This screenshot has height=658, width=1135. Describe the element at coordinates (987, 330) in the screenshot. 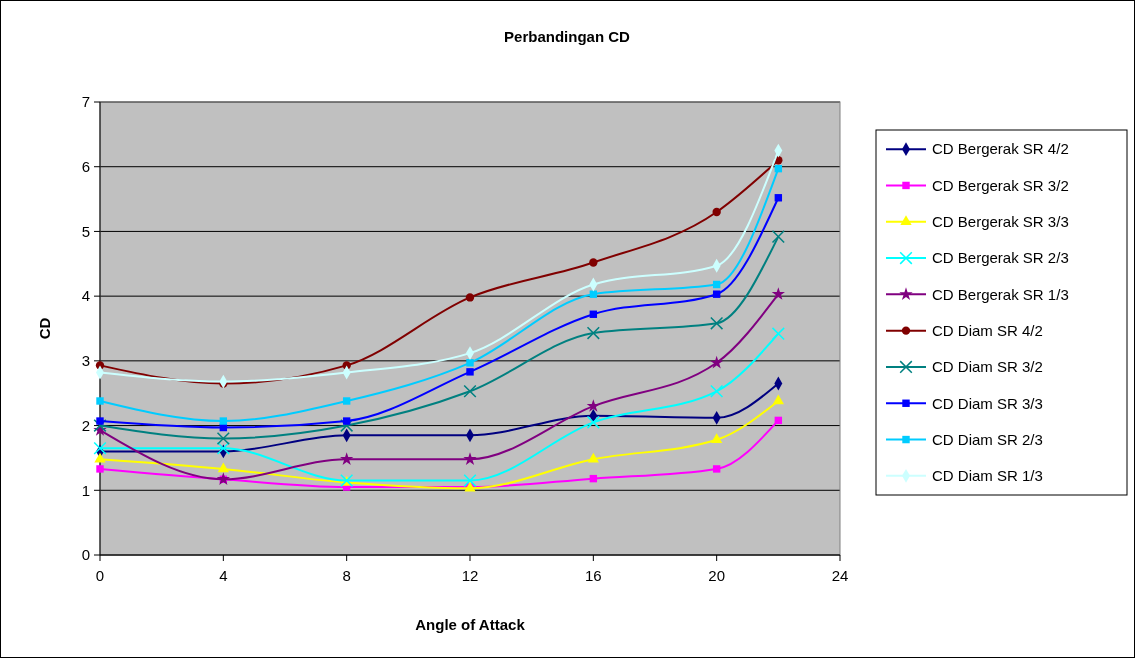

I see `legend-label: CD Diam SR 4/2` at that location.